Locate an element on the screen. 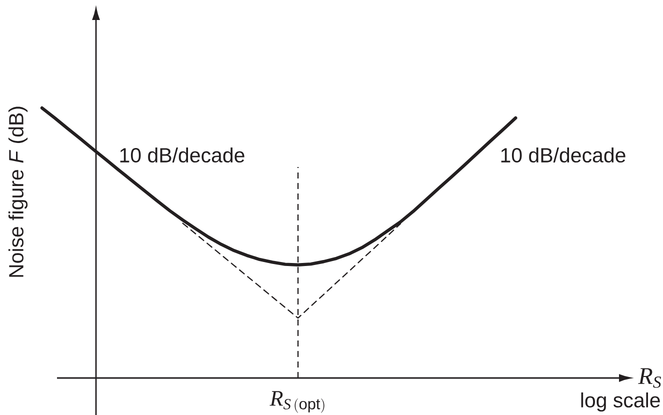  text: log scale is located at coordinates (620, 402).